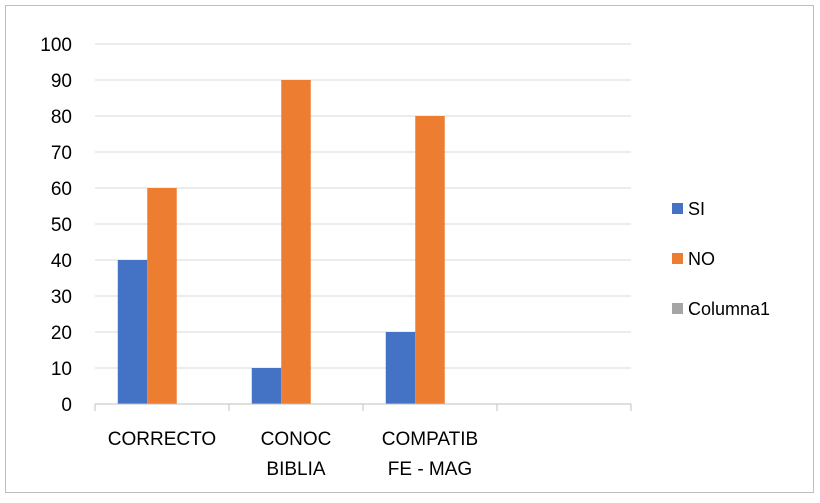  Describe the element at coordinates (701, 259) in the screenshot. I see `legend-label-no: NO` at that location.